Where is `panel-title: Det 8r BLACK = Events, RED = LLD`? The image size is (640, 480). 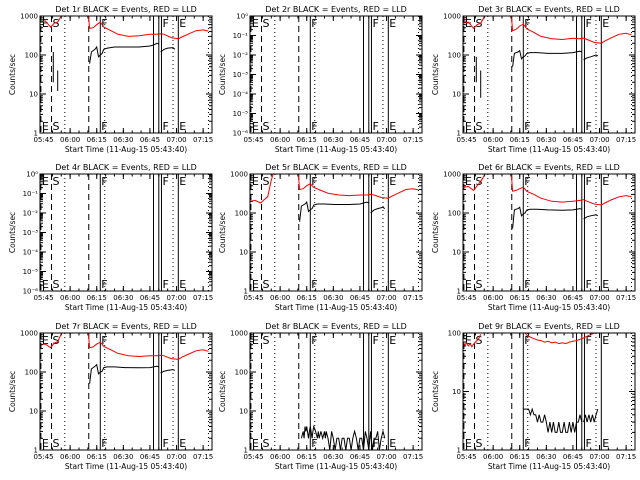
panel-title: Det 8r BLACK = Events, RED = LLD is located at coordinates (336, 326).